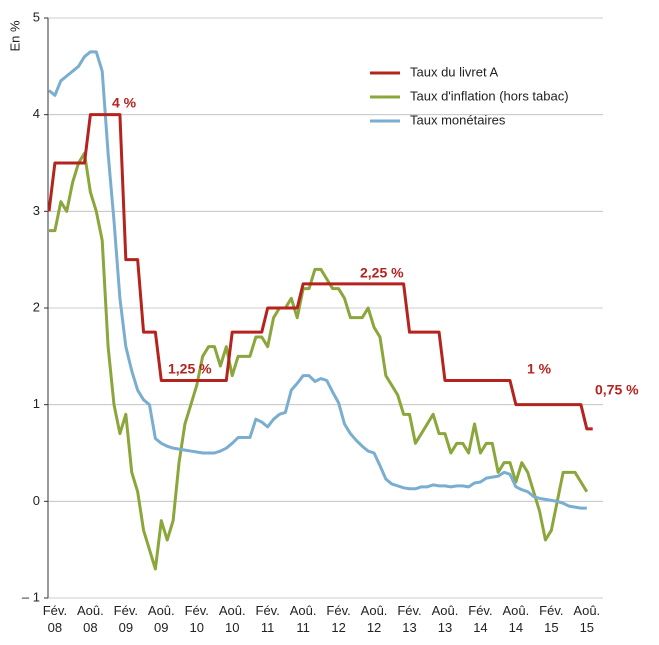 Image resolution: width=659 pixels, height=645 pixels. I want to click on y-tick-label: 0, so click(36, 500).